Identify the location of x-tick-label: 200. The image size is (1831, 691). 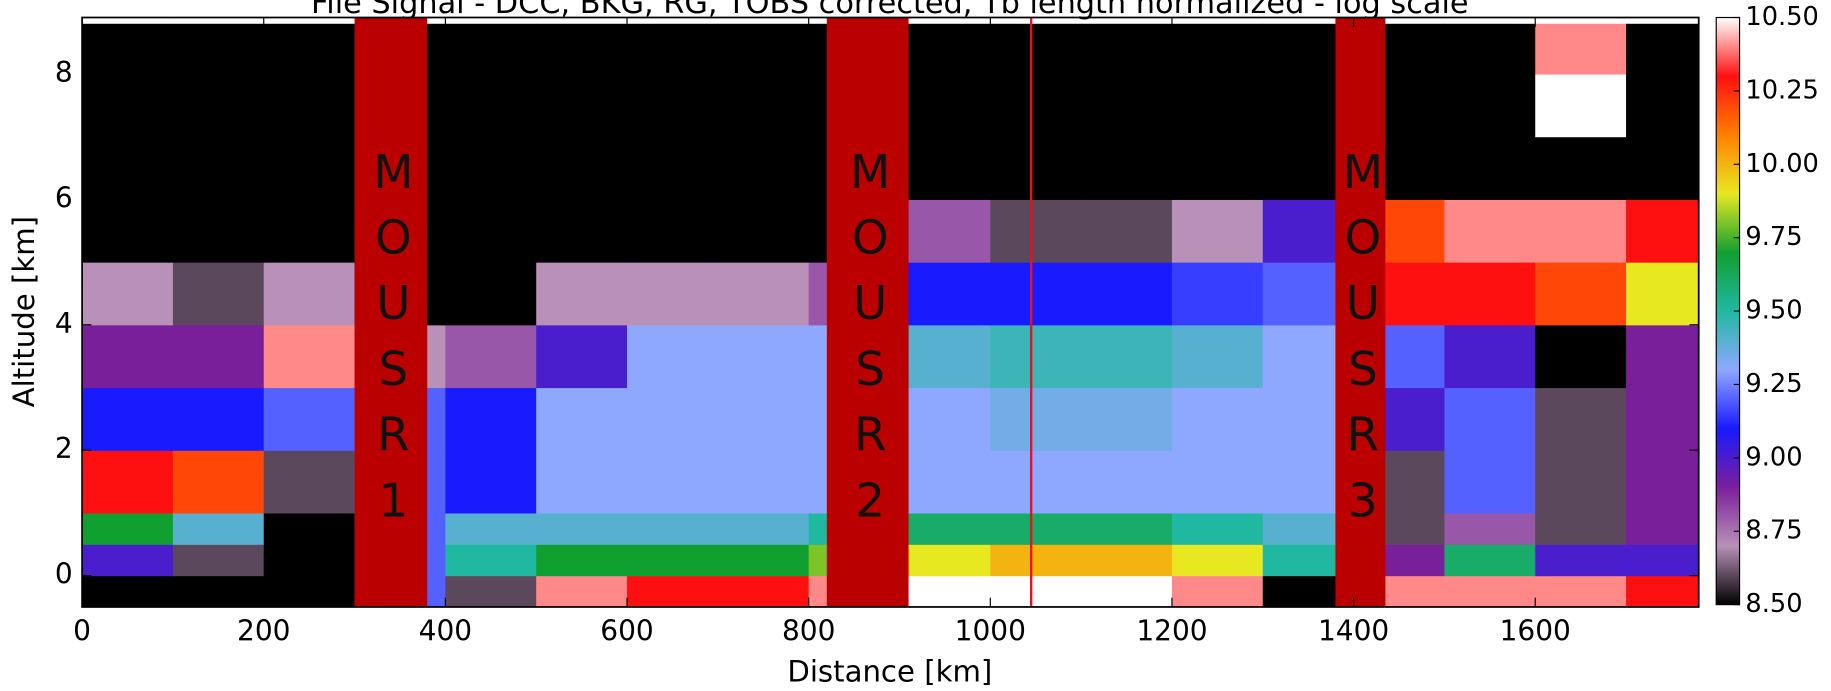
(263, 631).